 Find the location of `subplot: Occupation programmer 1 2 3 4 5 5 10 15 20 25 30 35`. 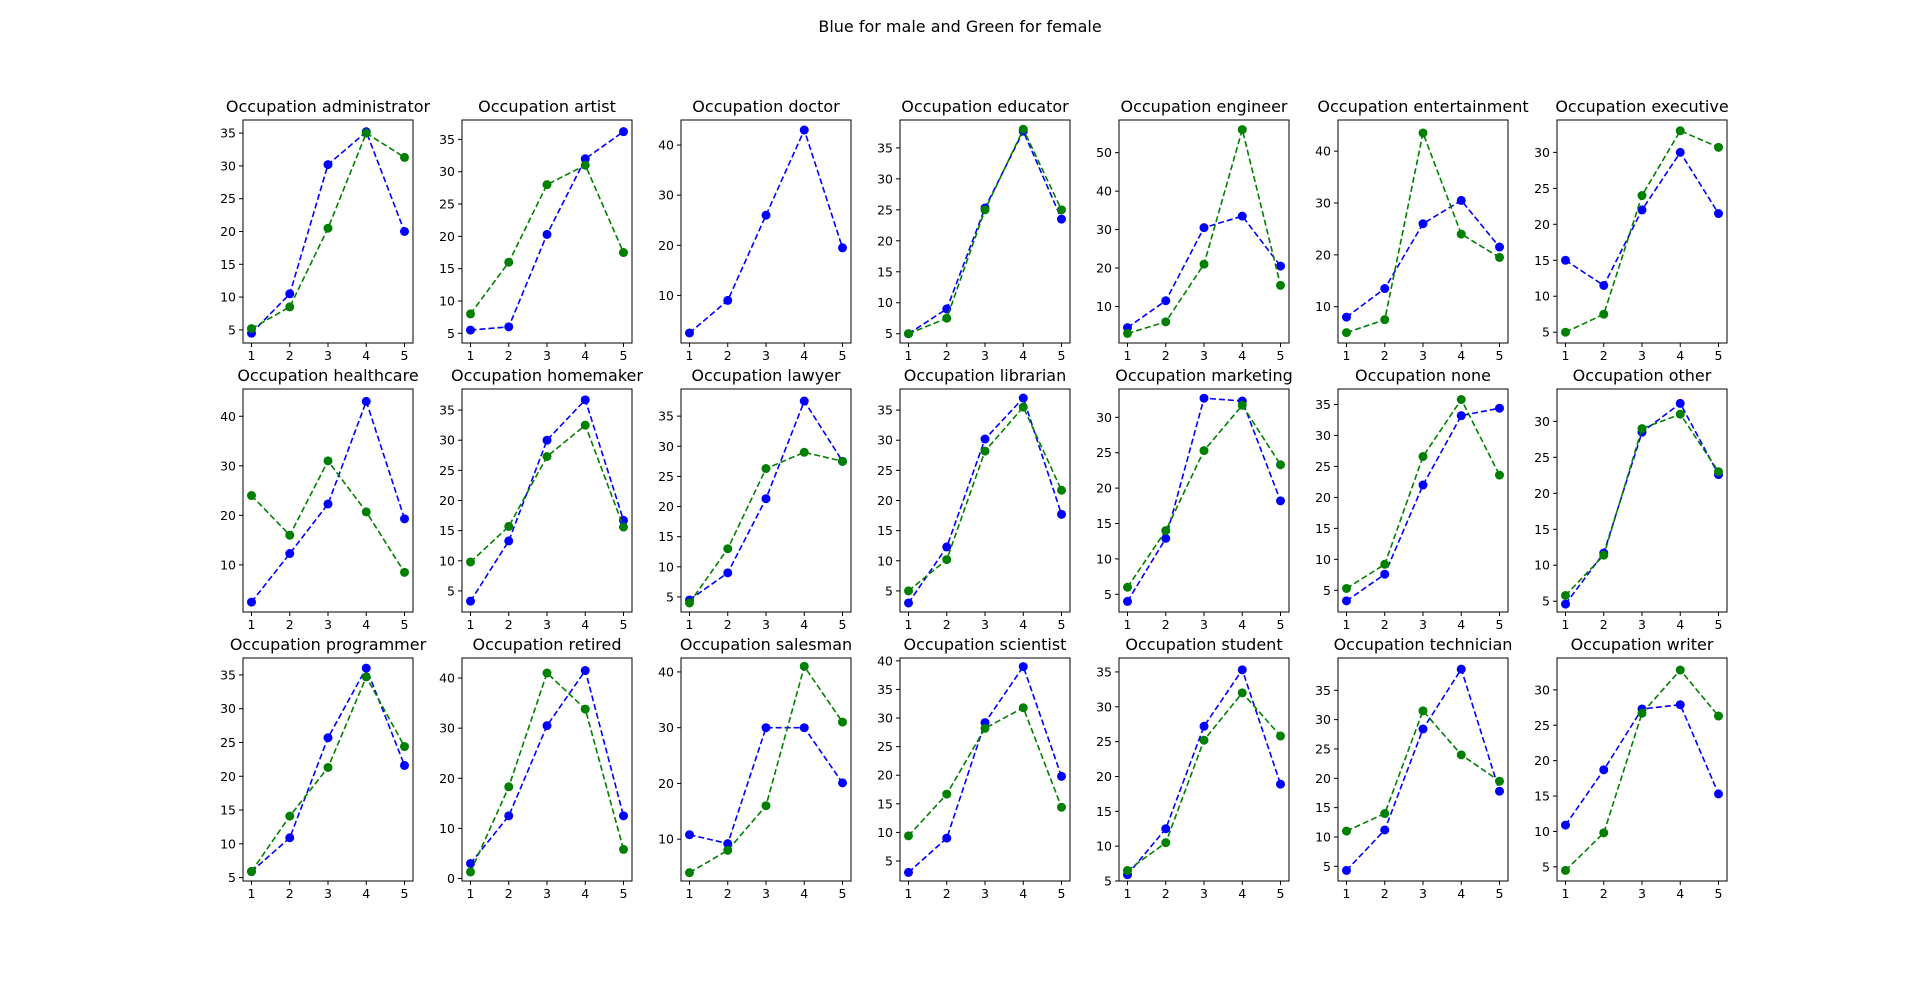

subplot: Occupation programmer 1 2 3 4 5 5 10 15 20 25 30 35 is located at coordinates (323, 768).